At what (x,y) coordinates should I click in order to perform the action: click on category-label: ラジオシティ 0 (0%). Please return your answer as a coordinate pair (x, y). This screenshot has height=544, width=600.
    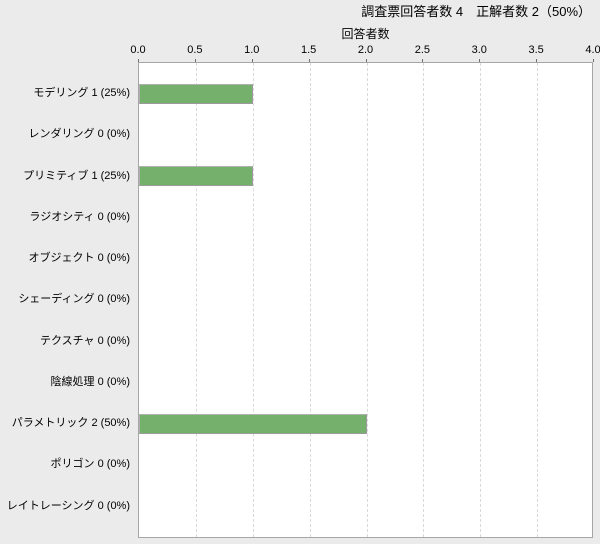
    Looking at the image, I should click on (79, 216).